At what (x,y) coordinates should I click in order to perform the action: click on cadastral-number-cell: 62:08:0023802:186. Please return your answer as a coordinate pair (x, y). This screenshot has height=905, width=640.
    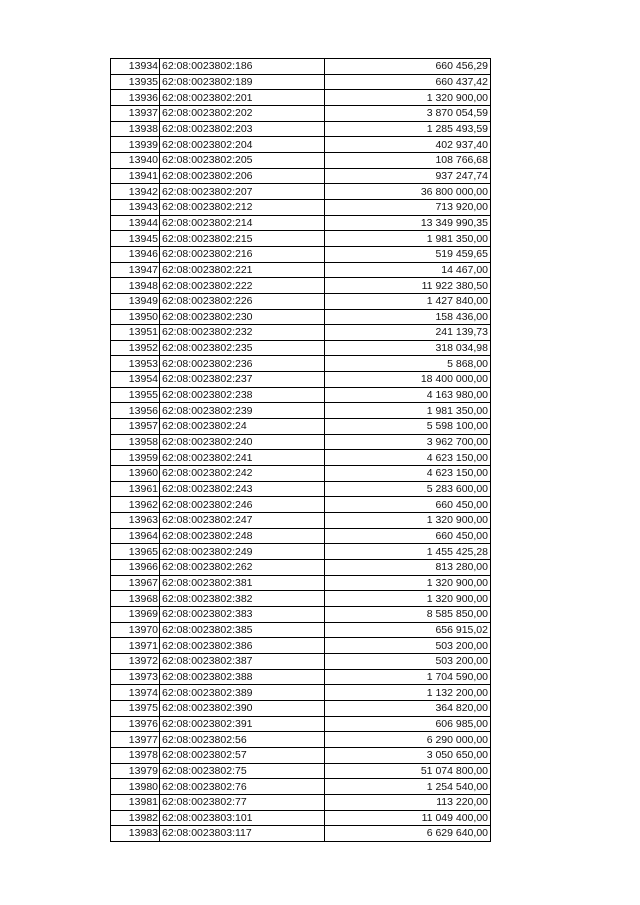
    Looking at the image, I should click on (242, 66).